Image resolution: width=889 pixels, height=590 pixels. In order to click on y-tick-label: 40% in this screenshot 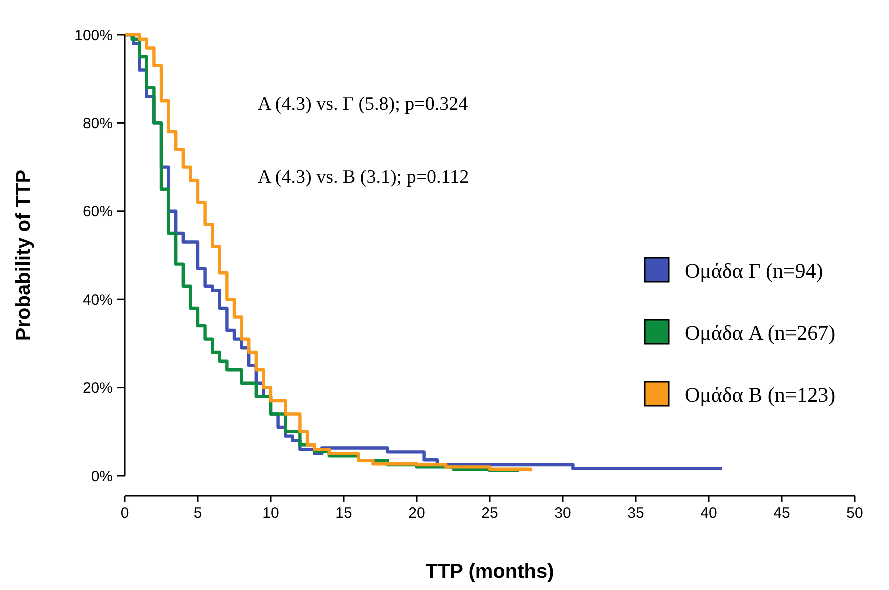, I will do `click(97, 300)`.